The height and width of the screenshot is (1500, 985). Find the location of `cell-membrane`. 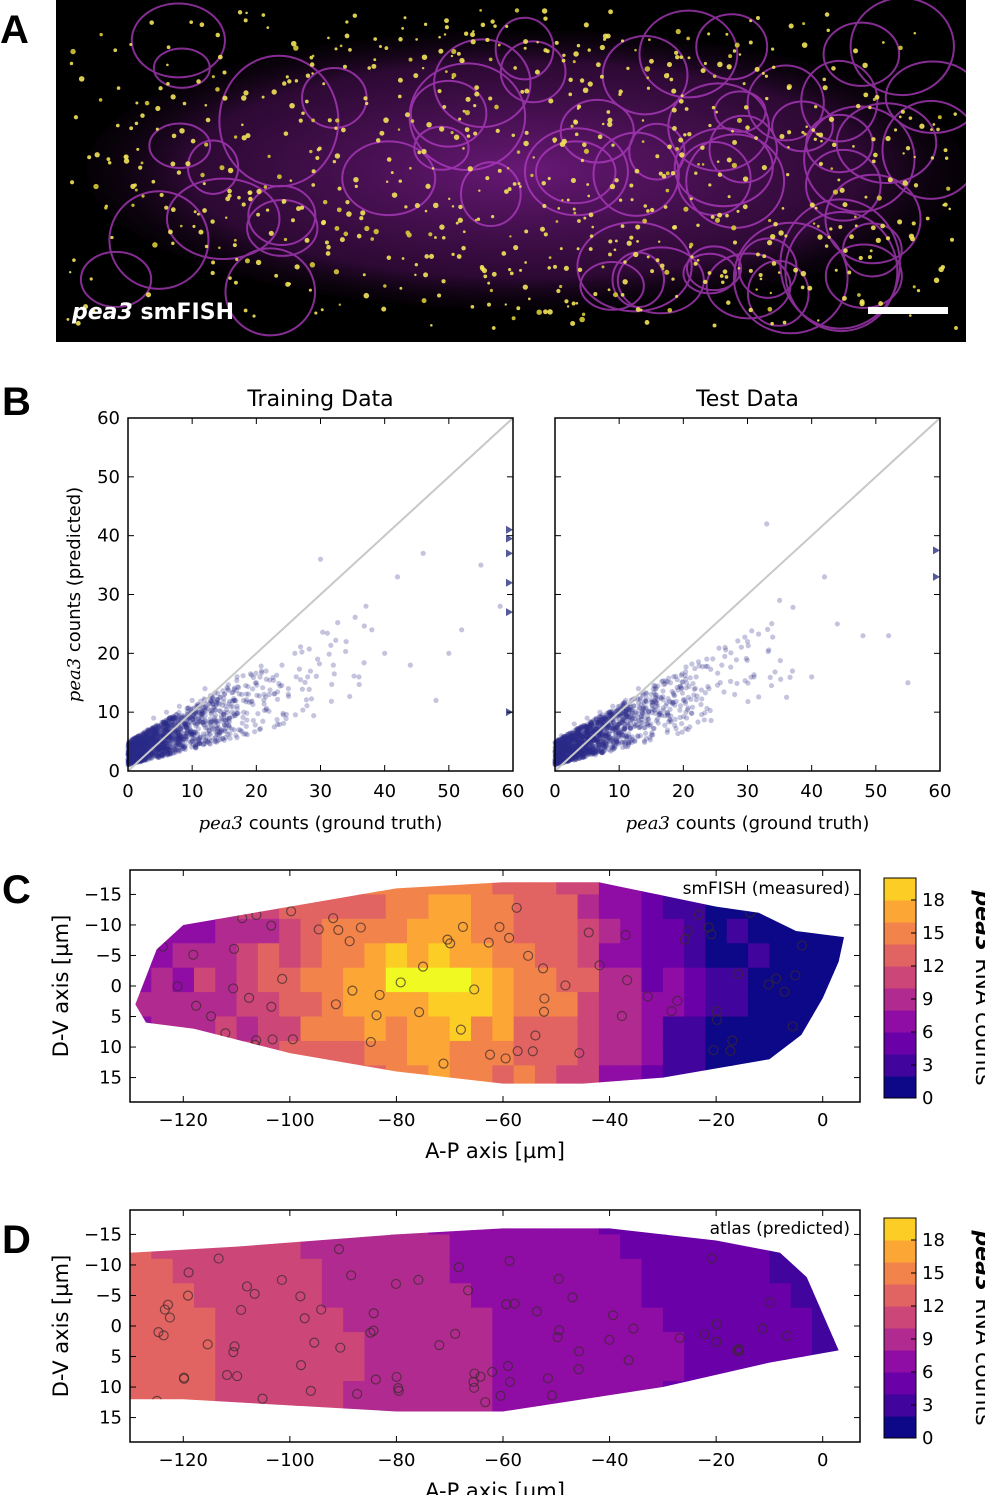

cell-membrane is located at coordinates (714, 268).